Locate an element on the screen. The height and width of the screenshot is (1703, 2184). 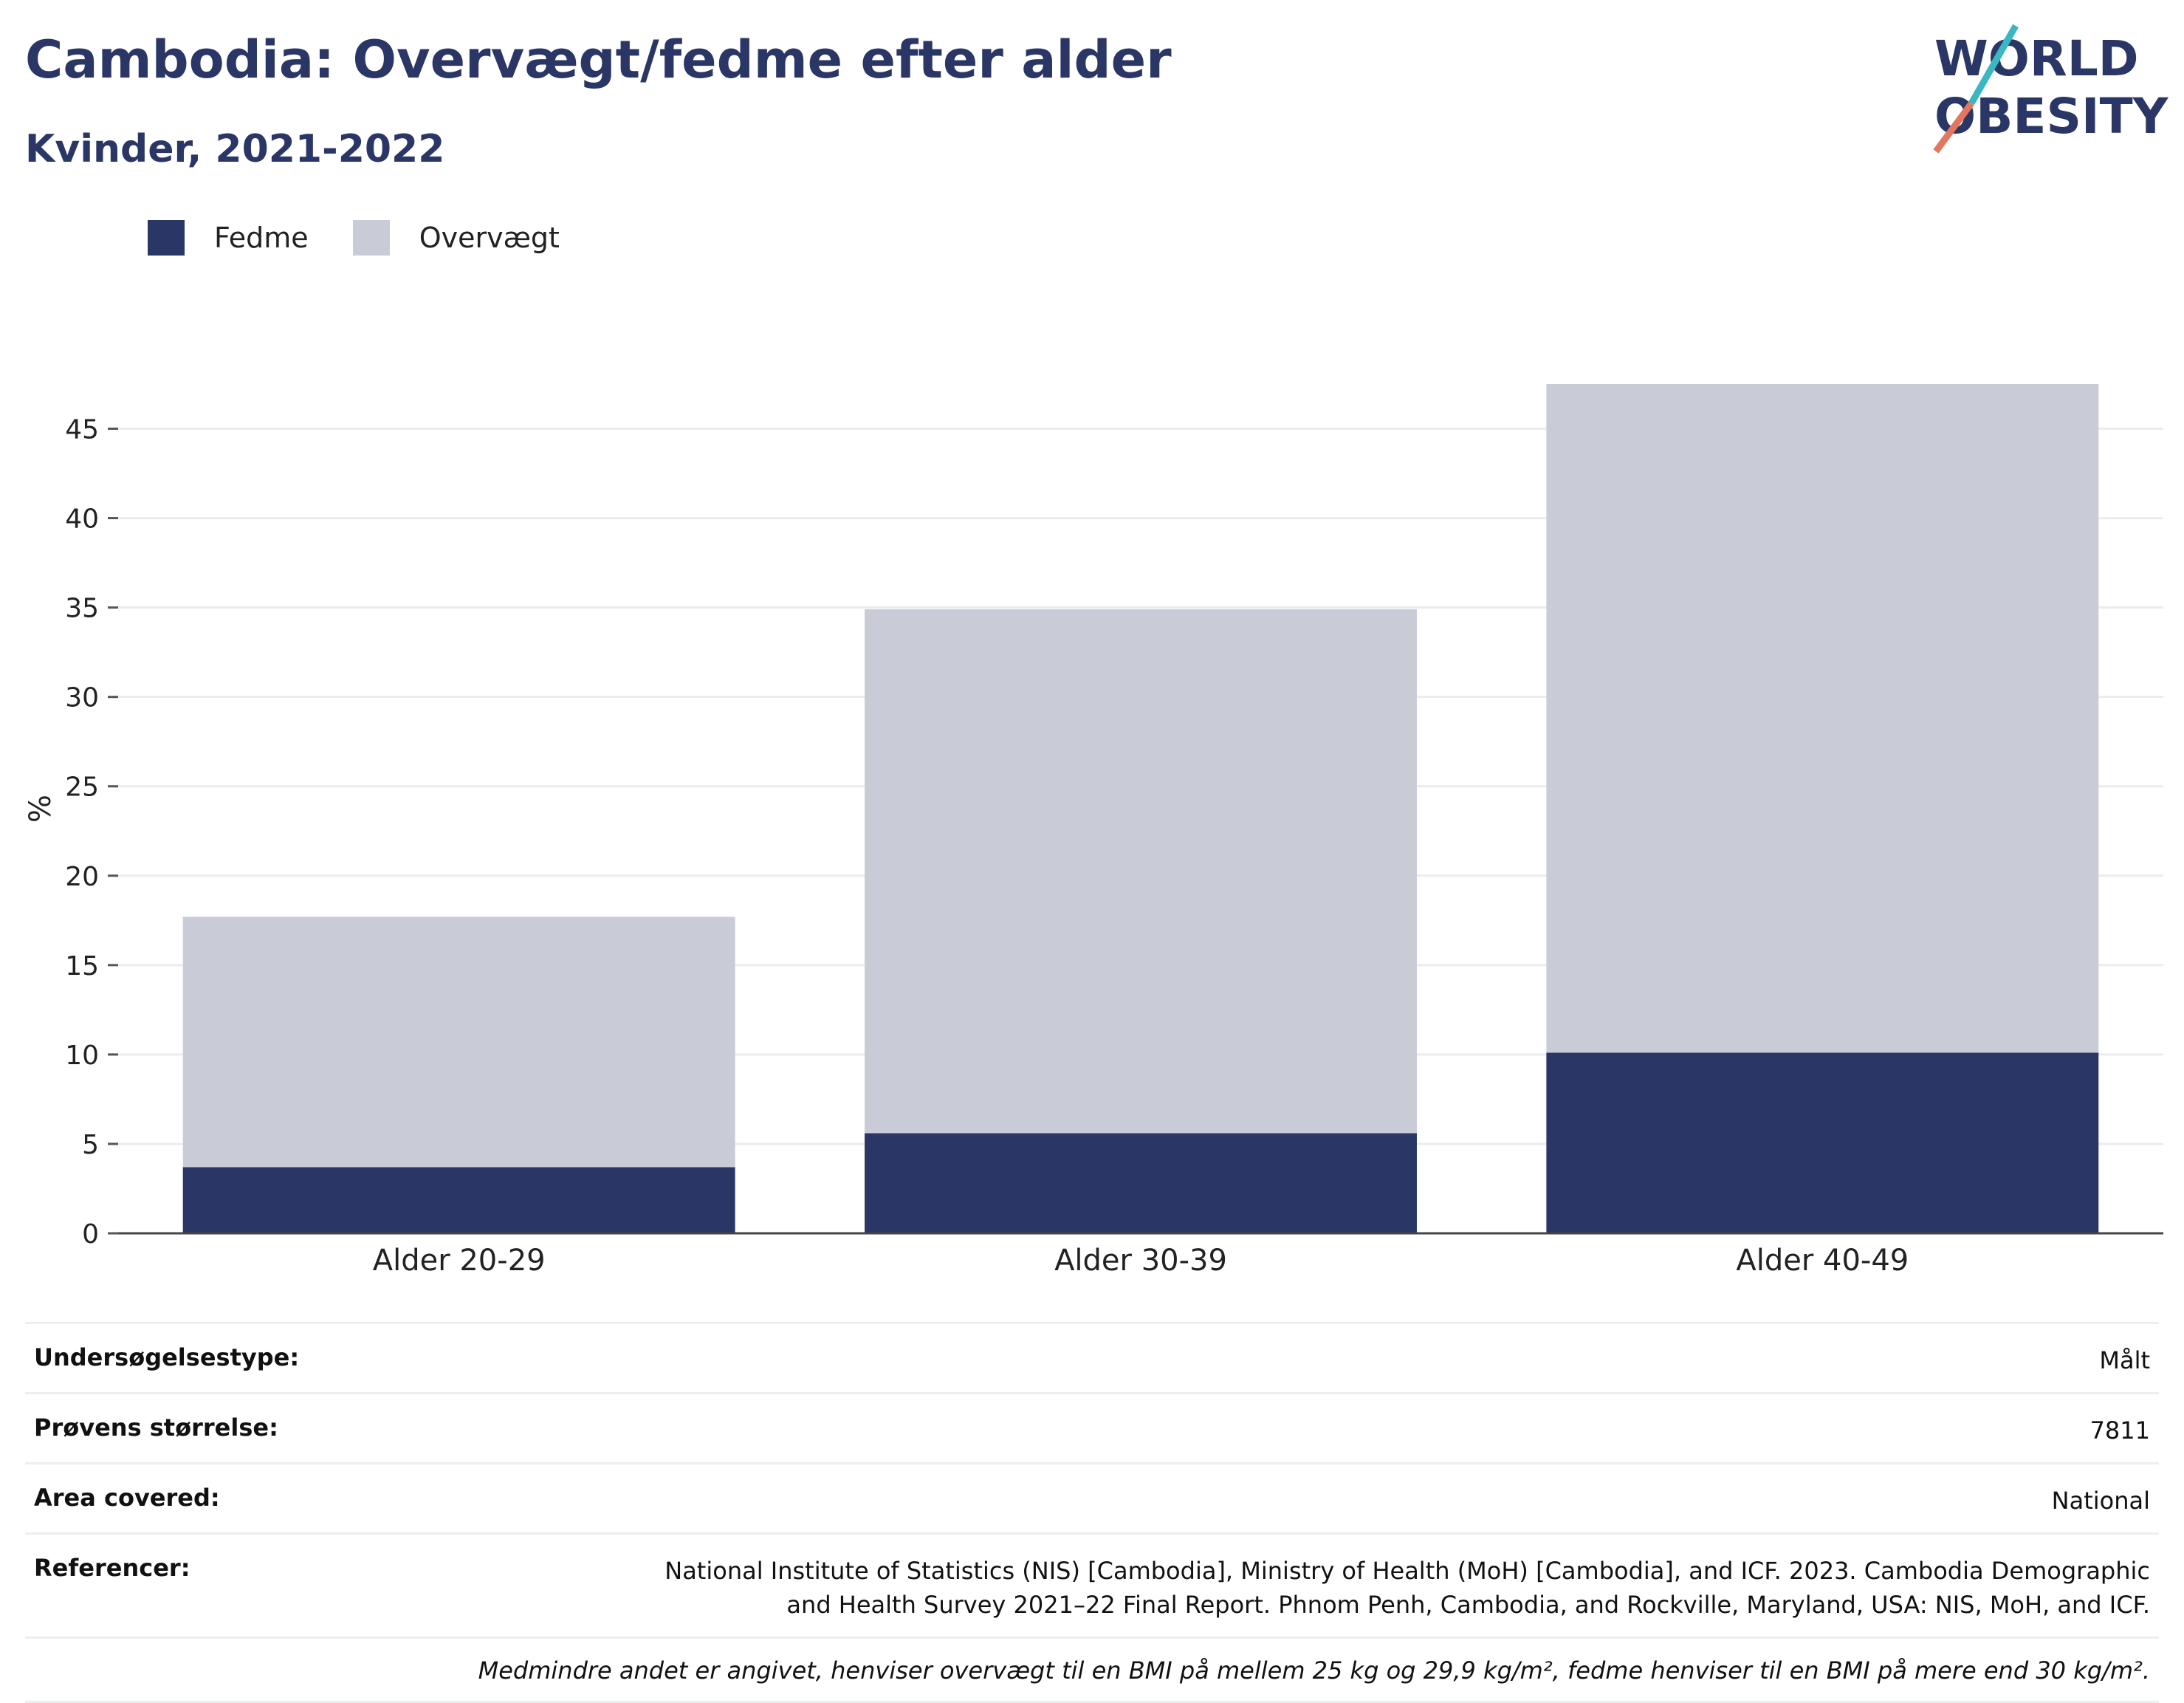
meta-row-sample-size: Prøvens størrelse: 7811 is located at coordinates (1092, 1427).